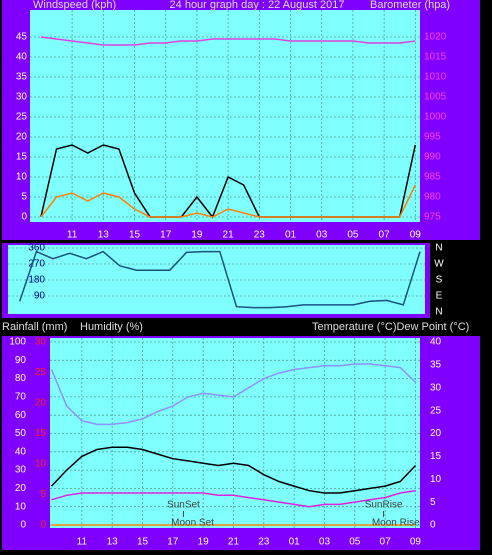  Describe the element at coordinates (439, 280) in the screenshot. I see `y2-tick-label: S` at that location.